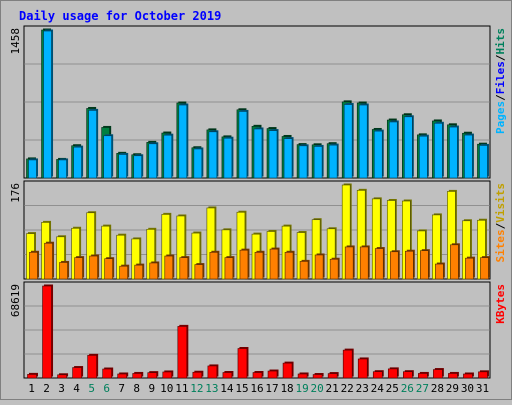 This screenshot has width=512, height=405. I want to click on x-tick-label: 26, so click(407, 388).